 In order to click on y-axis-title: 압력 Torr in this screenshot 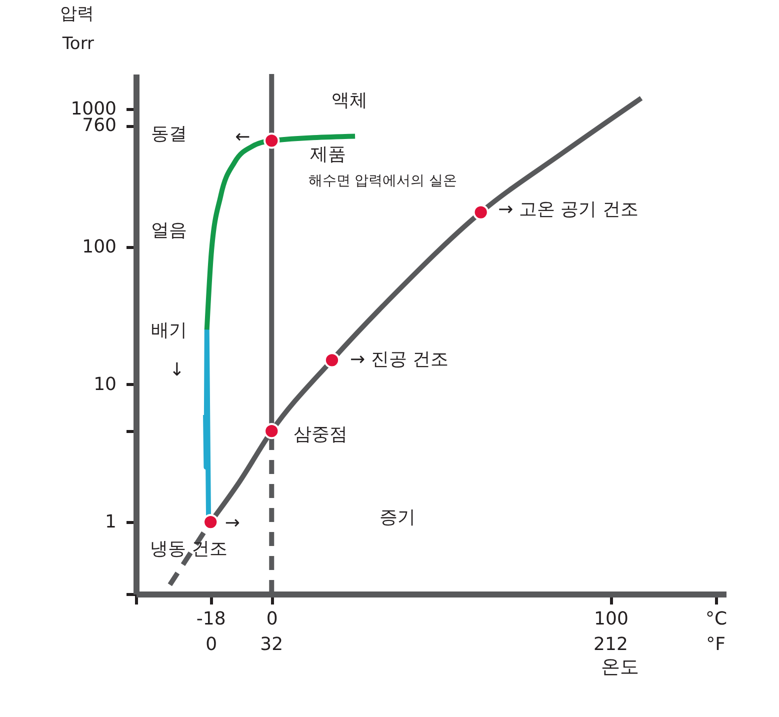, I will do `click(77, 29)`.